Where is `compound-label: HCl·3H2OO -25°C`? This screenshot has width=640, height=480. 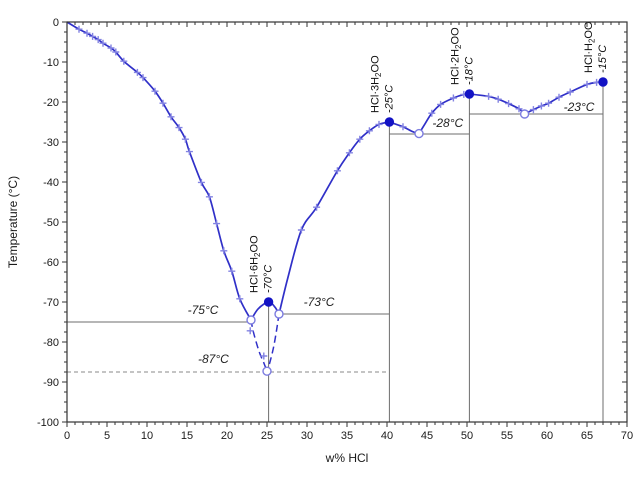 compound-label: HCl·3H2OO -25°C is located at coordinates (382, 84).